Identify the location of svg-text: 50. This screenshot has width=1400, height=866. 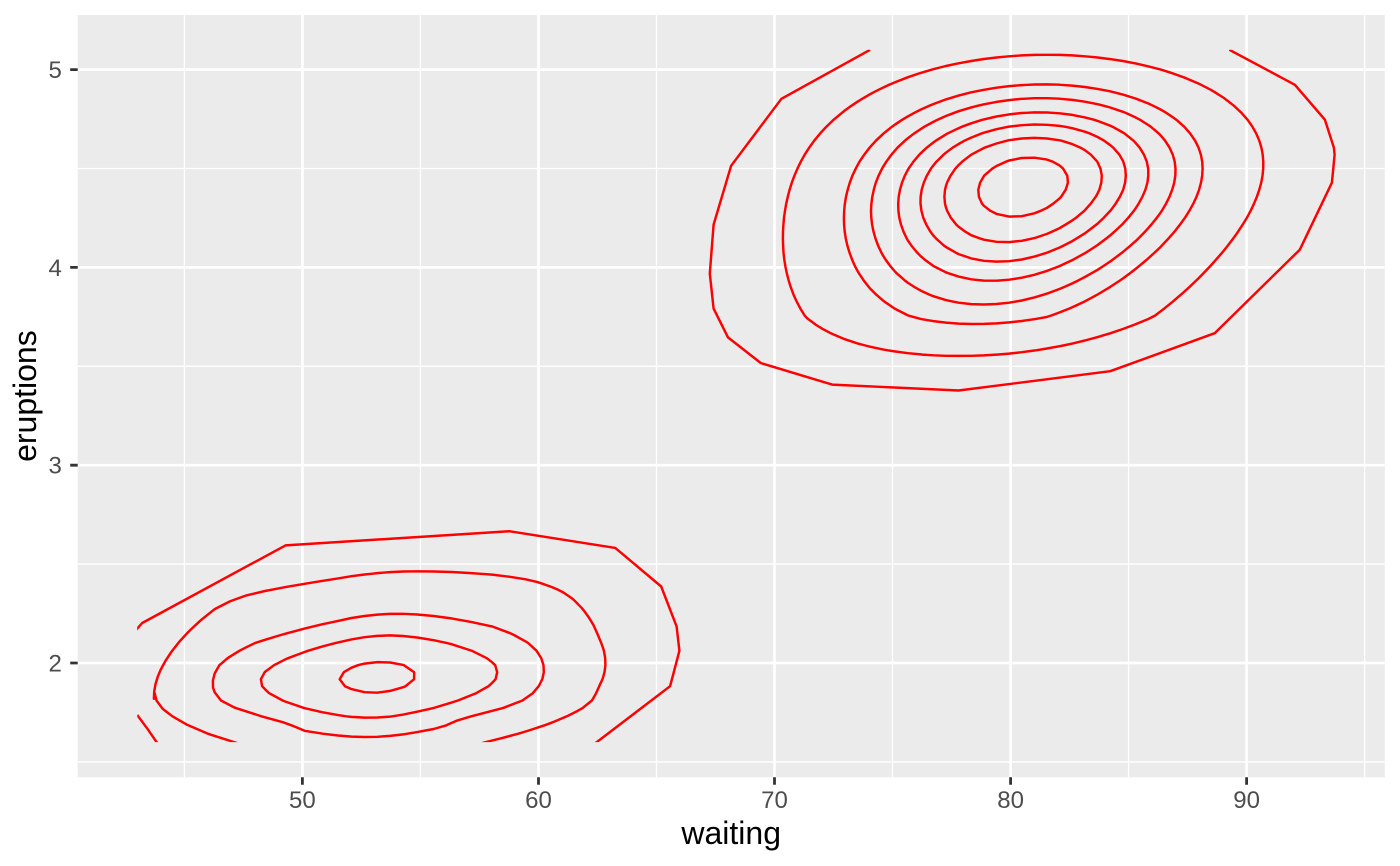
(302, 800).